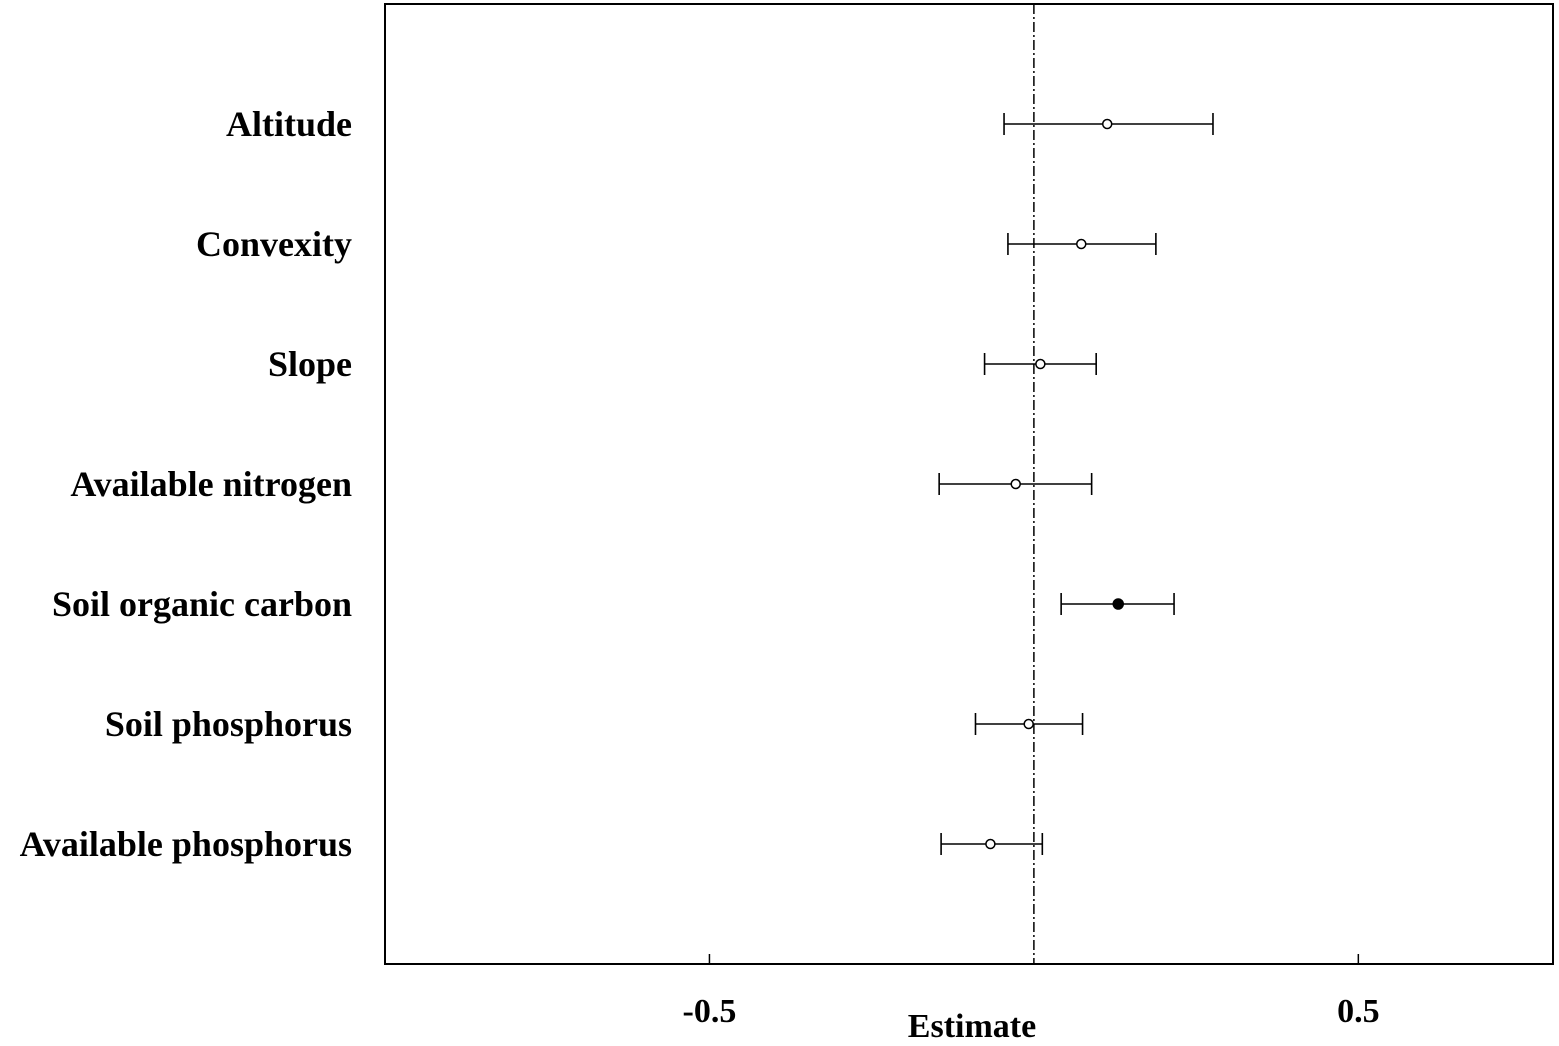 Image resolution: width=1559 pixels, height=1046 pixels. I want to click on category-label: Slope, so click(310, 364).